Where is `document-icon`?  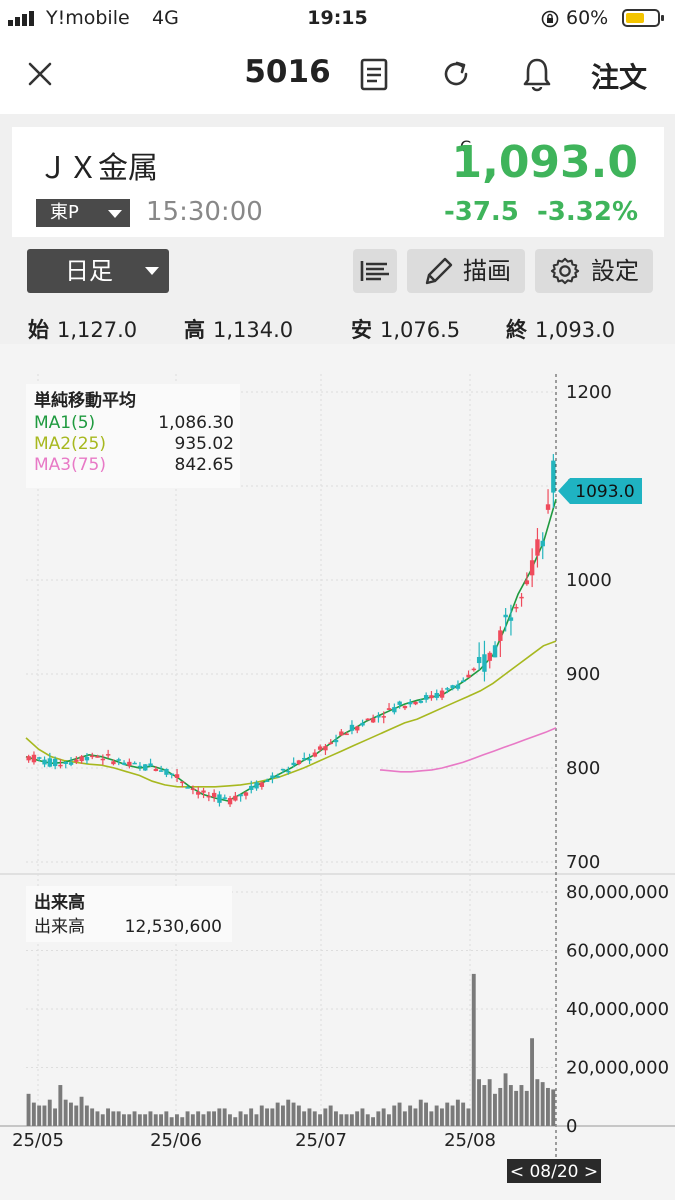 document-icon is located at coordinates (374, 74).